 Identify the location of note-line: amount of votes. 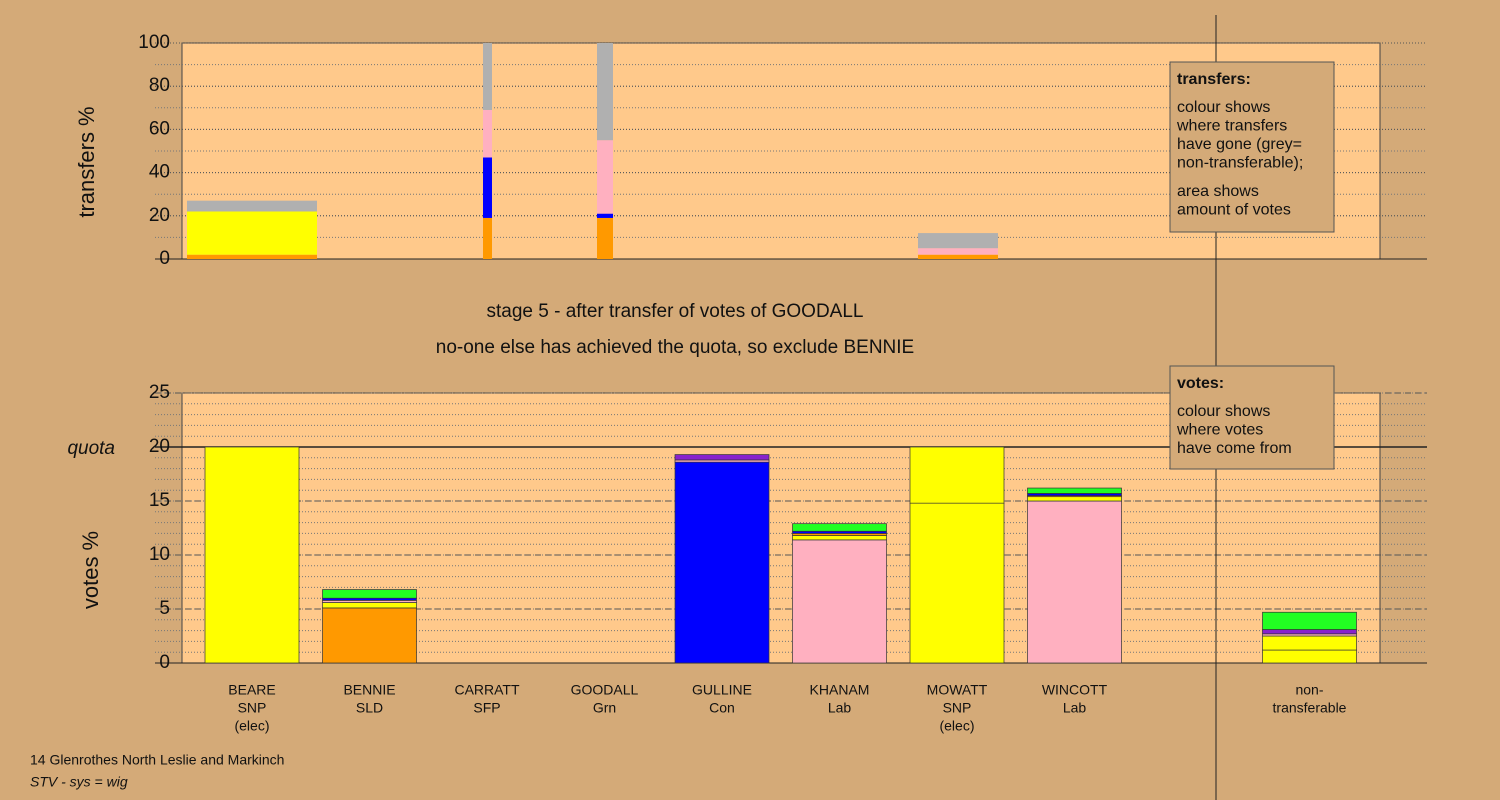
(1234, 210).